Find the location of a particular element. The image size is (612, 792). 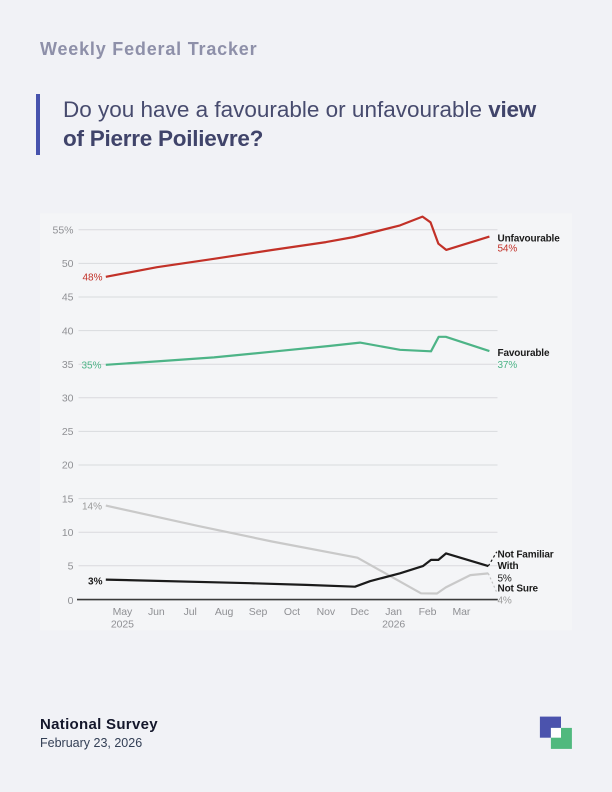

svg-text: Not Familiar is located at coordinates (526, 554).